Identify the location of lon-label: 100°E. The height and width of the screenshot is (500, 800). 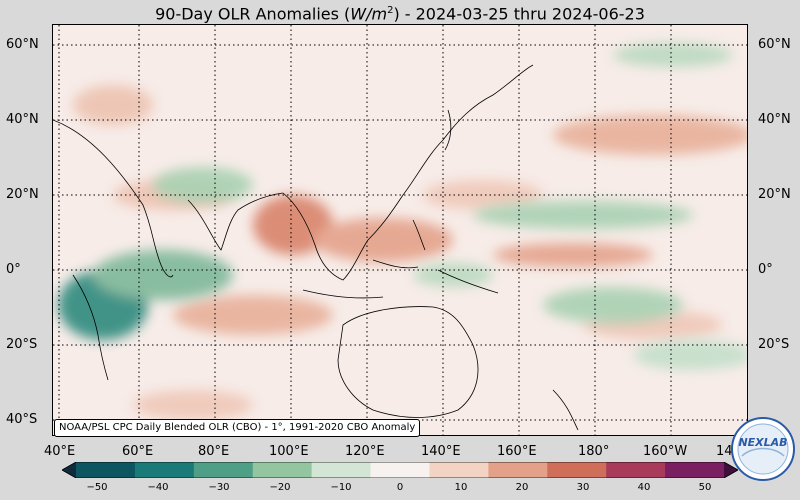
(289, 451).